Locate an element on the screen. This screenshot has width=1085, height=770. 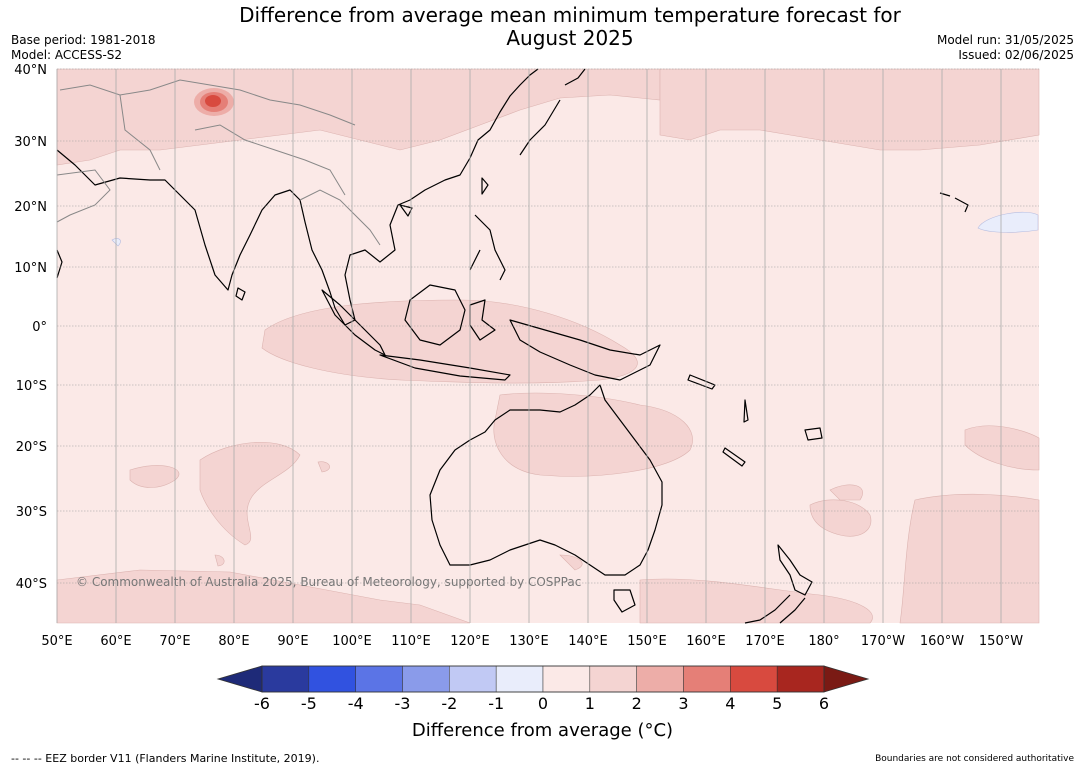
coast-vanuatu is located at coordinates (746, 411).